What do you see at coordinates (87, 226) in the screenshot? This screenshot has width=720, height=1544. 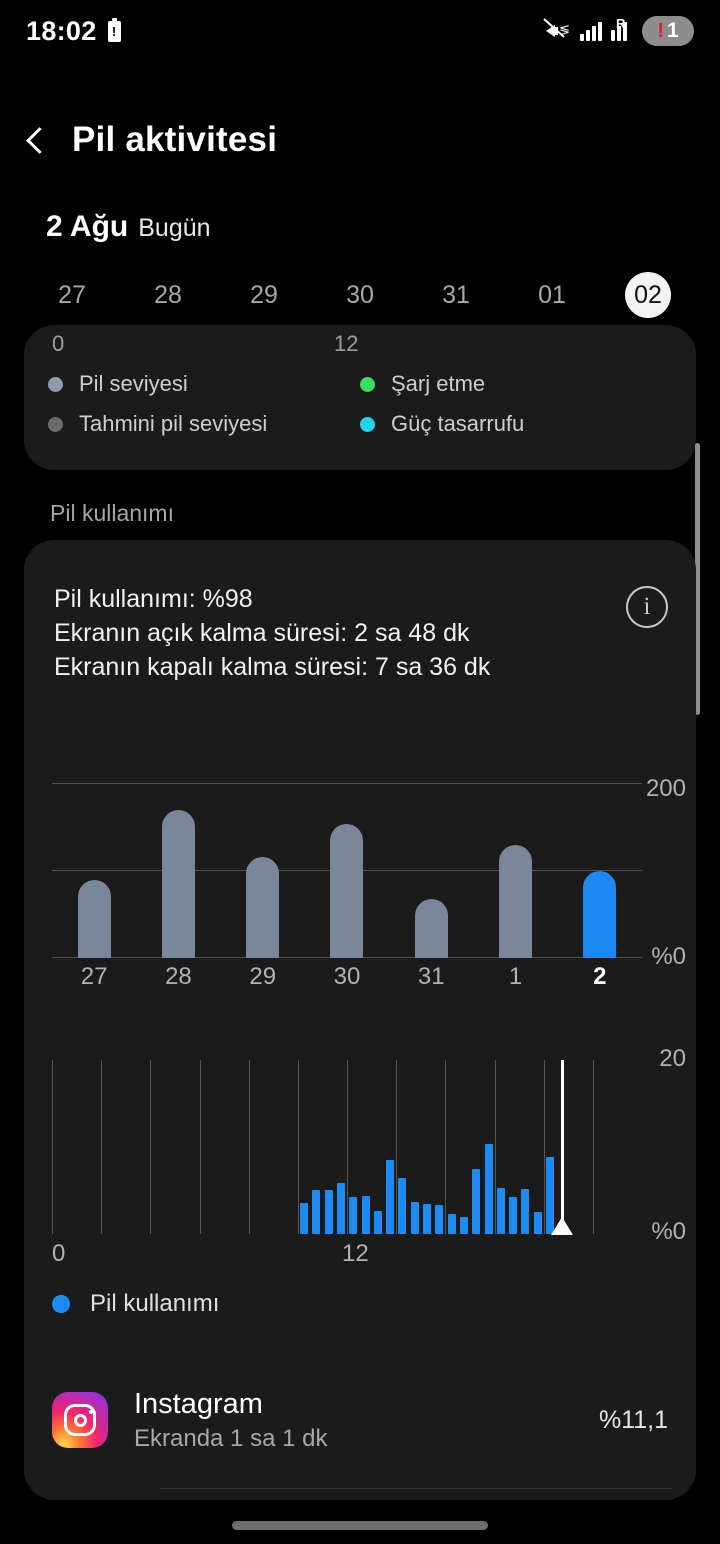 I see `selected-date: 2 Ağu` at bounding box center [87, 226].